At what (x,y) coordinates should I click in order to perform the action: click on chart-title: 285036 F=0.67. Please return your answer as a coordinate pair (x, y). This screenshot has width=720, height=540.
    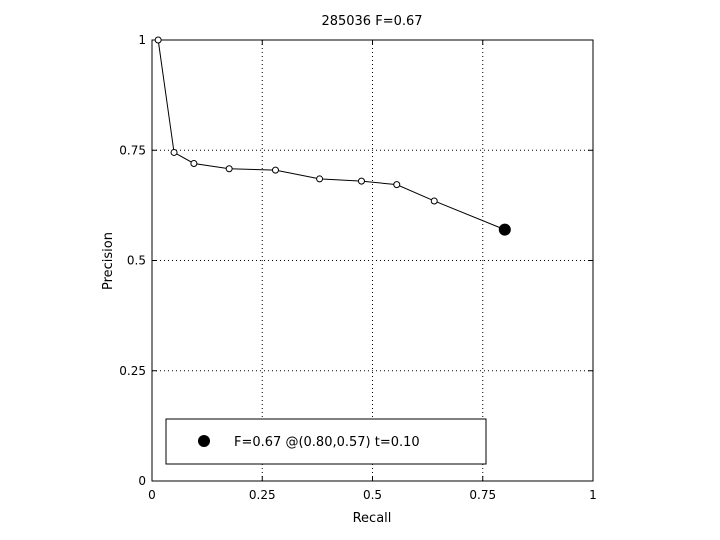
    Looking at the image, I should click on (371, 21).